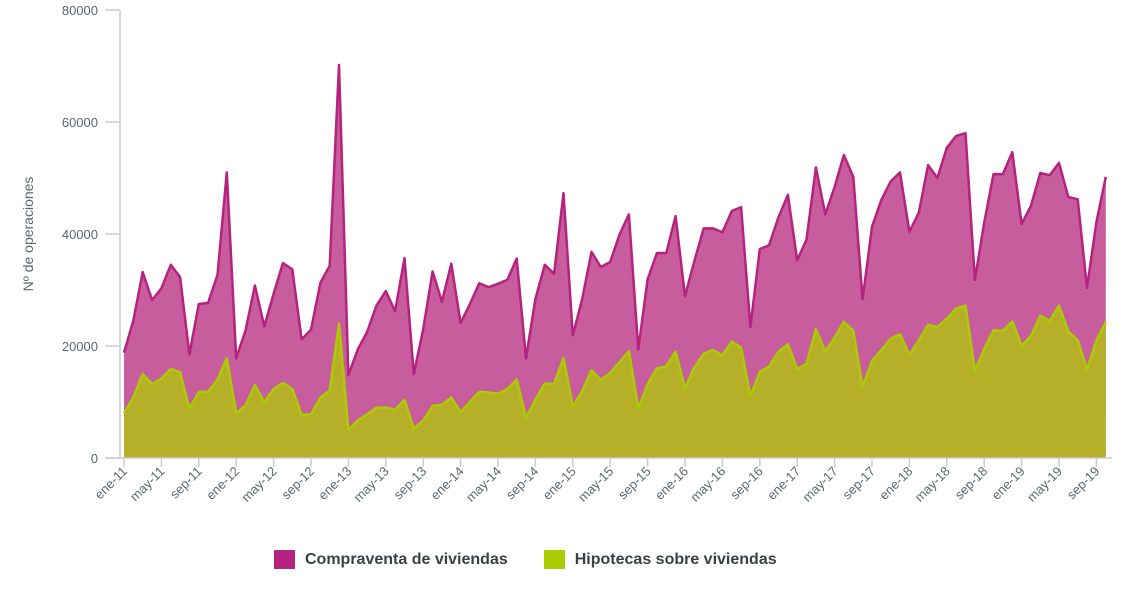  I want to click on x-tick-label: sep-19, so click(1083, 483).